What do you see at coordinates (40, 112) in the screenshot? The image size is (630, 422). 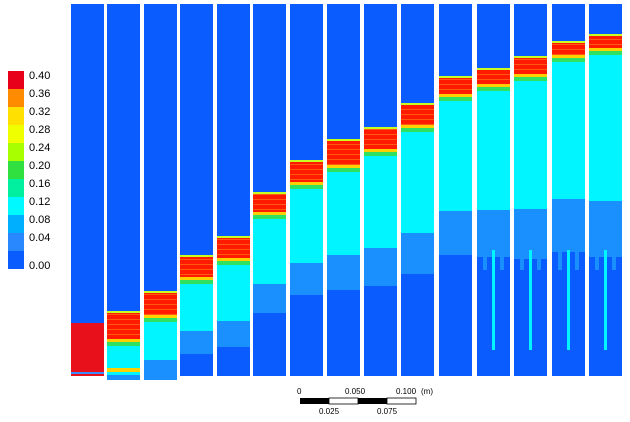 I see `legend-label-032: 0.32` at bounding box center [40, 112].